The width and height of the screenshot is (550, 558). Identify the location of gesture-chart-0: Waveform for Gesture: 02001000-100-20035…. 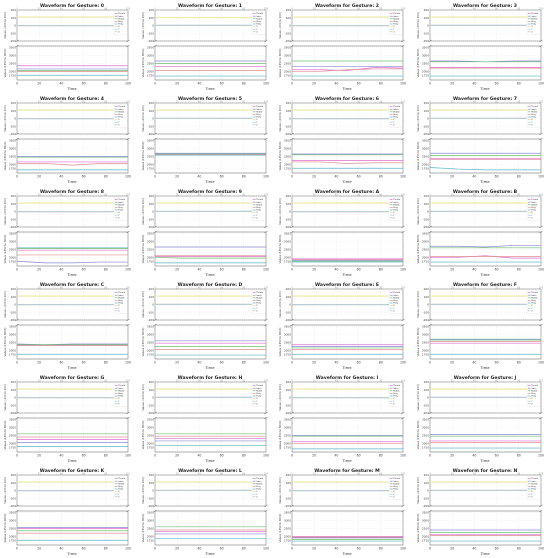
(67, 47).